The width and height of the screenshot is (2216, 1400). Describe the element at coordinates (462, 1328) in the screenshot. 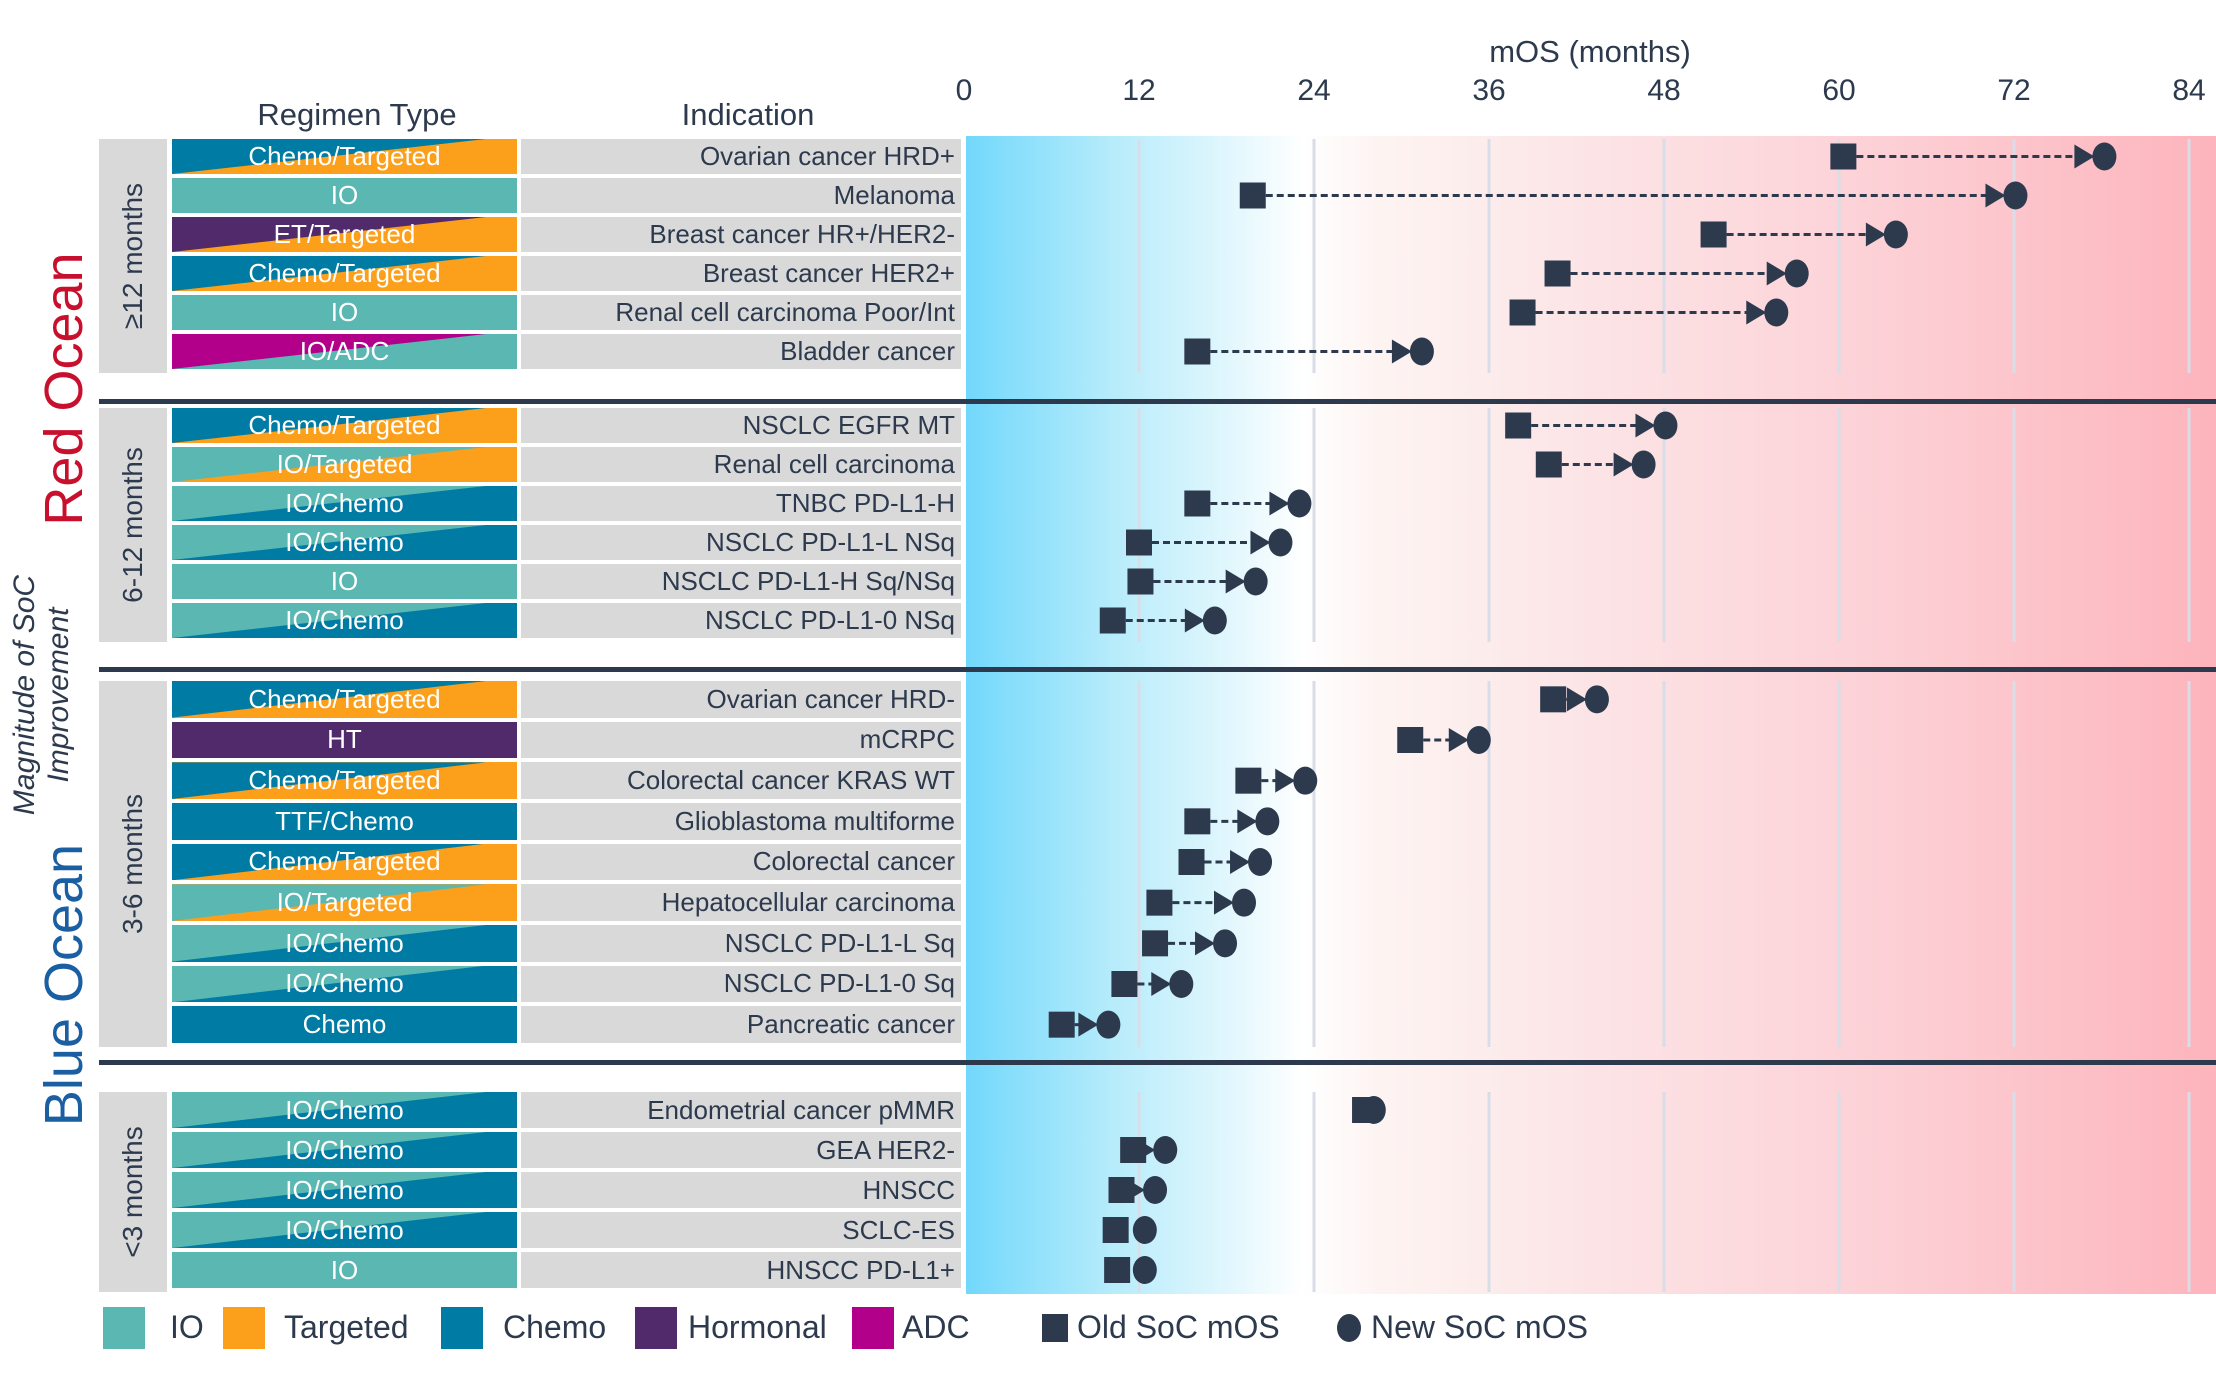

I see `legend-swatch-chemo` at that location.